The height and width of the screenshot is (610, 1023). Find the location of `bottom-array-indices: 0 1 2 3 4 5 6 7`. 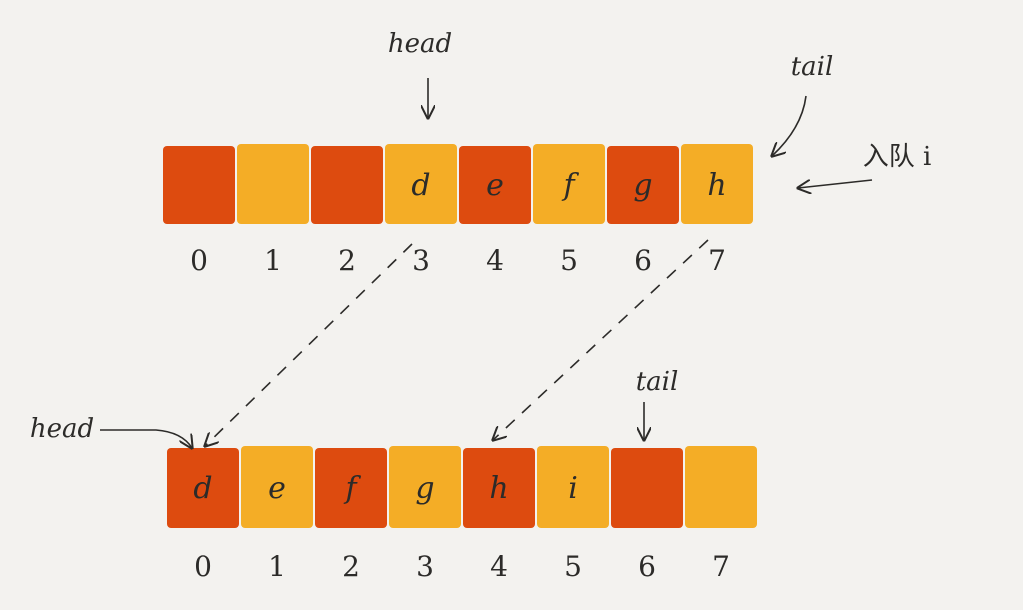

bottom-array-indices: 0 1 2 3 4 5 6 7 is located at coordinates (462, 566).